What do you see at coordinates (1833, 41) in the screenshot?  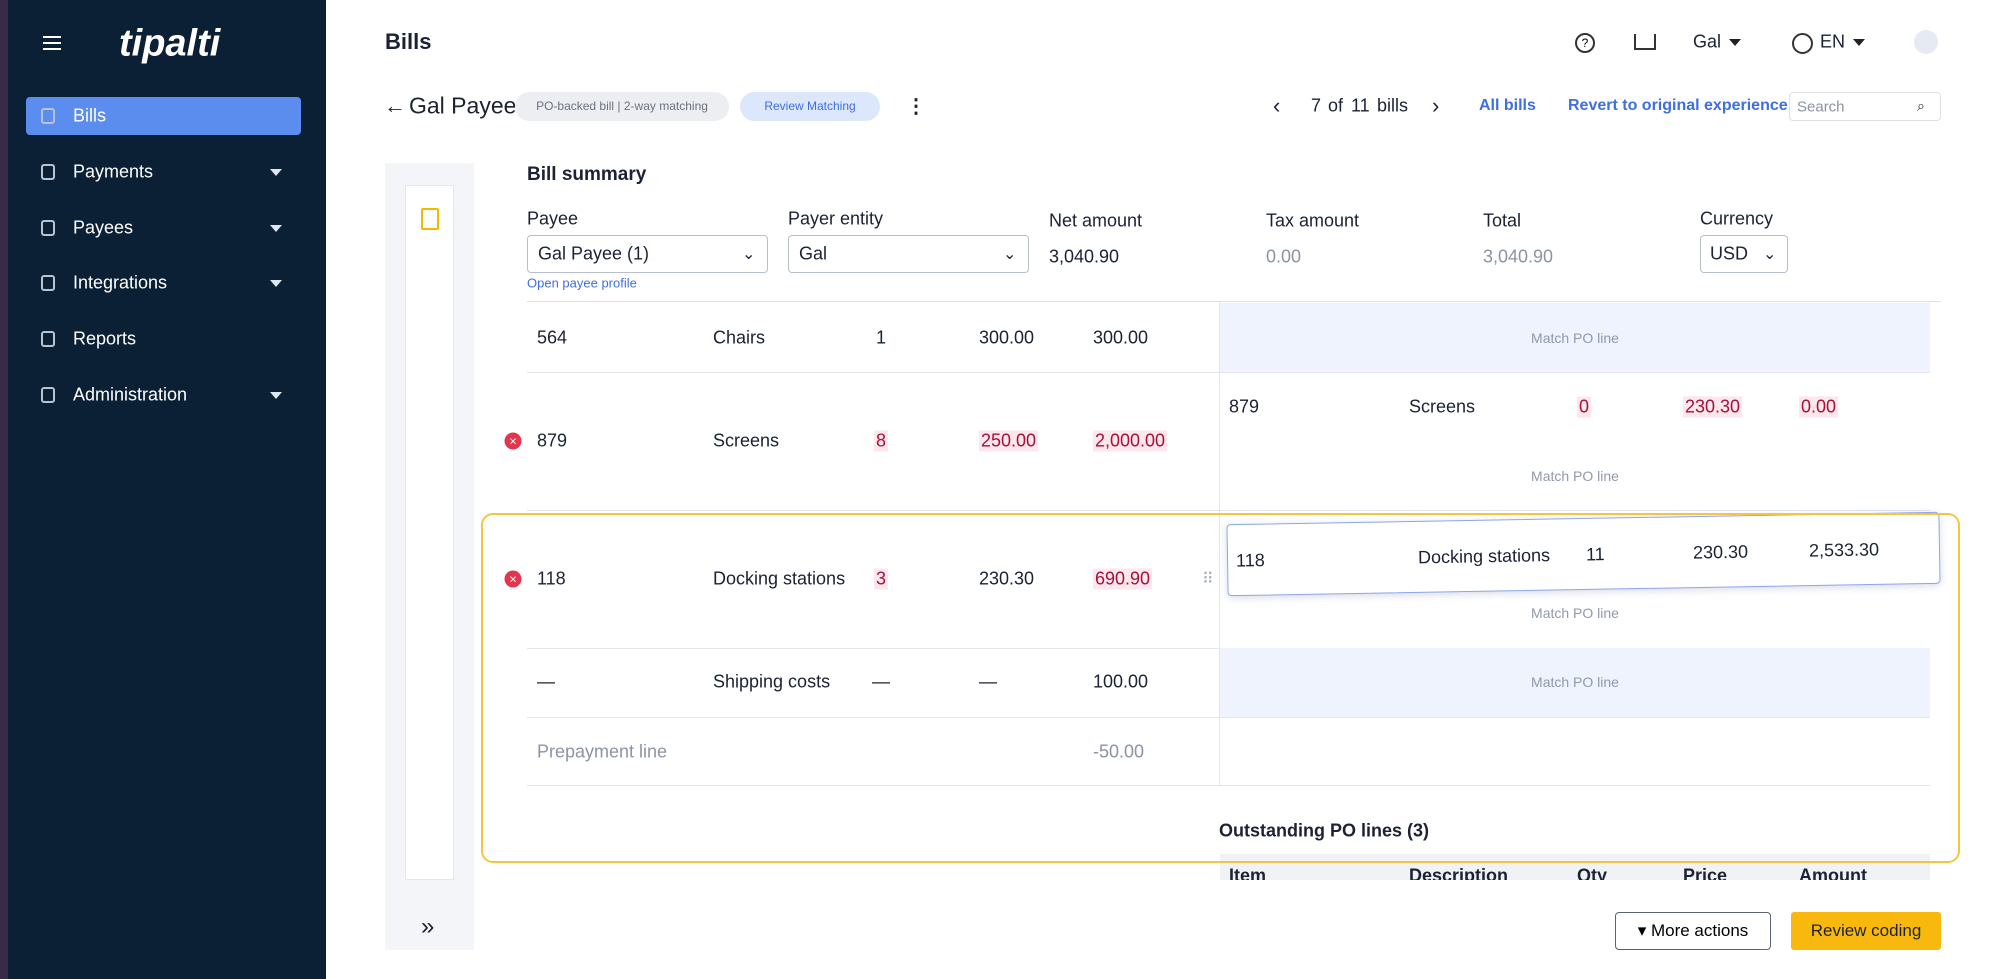 I see `language-menu: EN` at bounding box center [1833, 41].